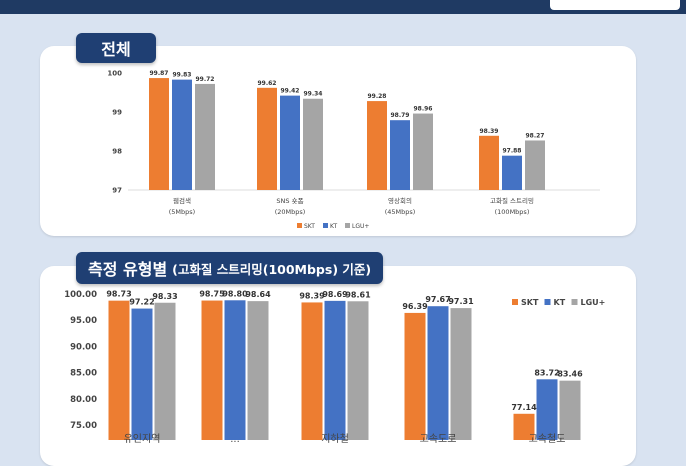 This screenshot has height=466, width=686. Describe the element at coordinates (205, 79) in the screenshot. I see `data-label: 99.72` at that location.